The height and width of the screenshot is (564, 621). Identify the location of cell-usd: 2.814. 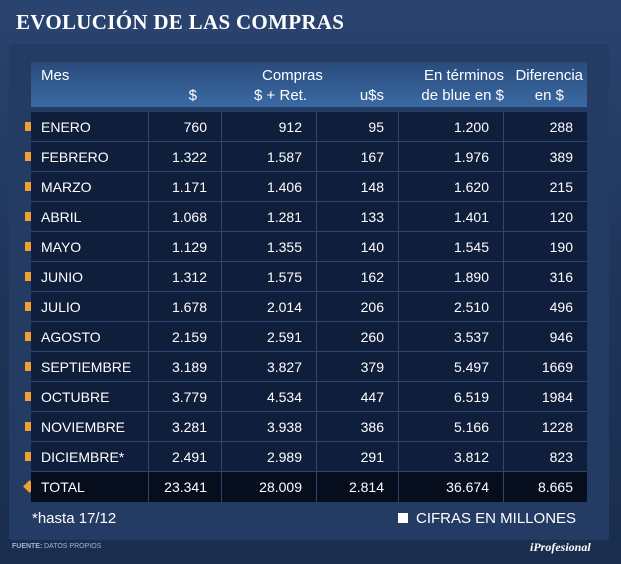
(358, 487).